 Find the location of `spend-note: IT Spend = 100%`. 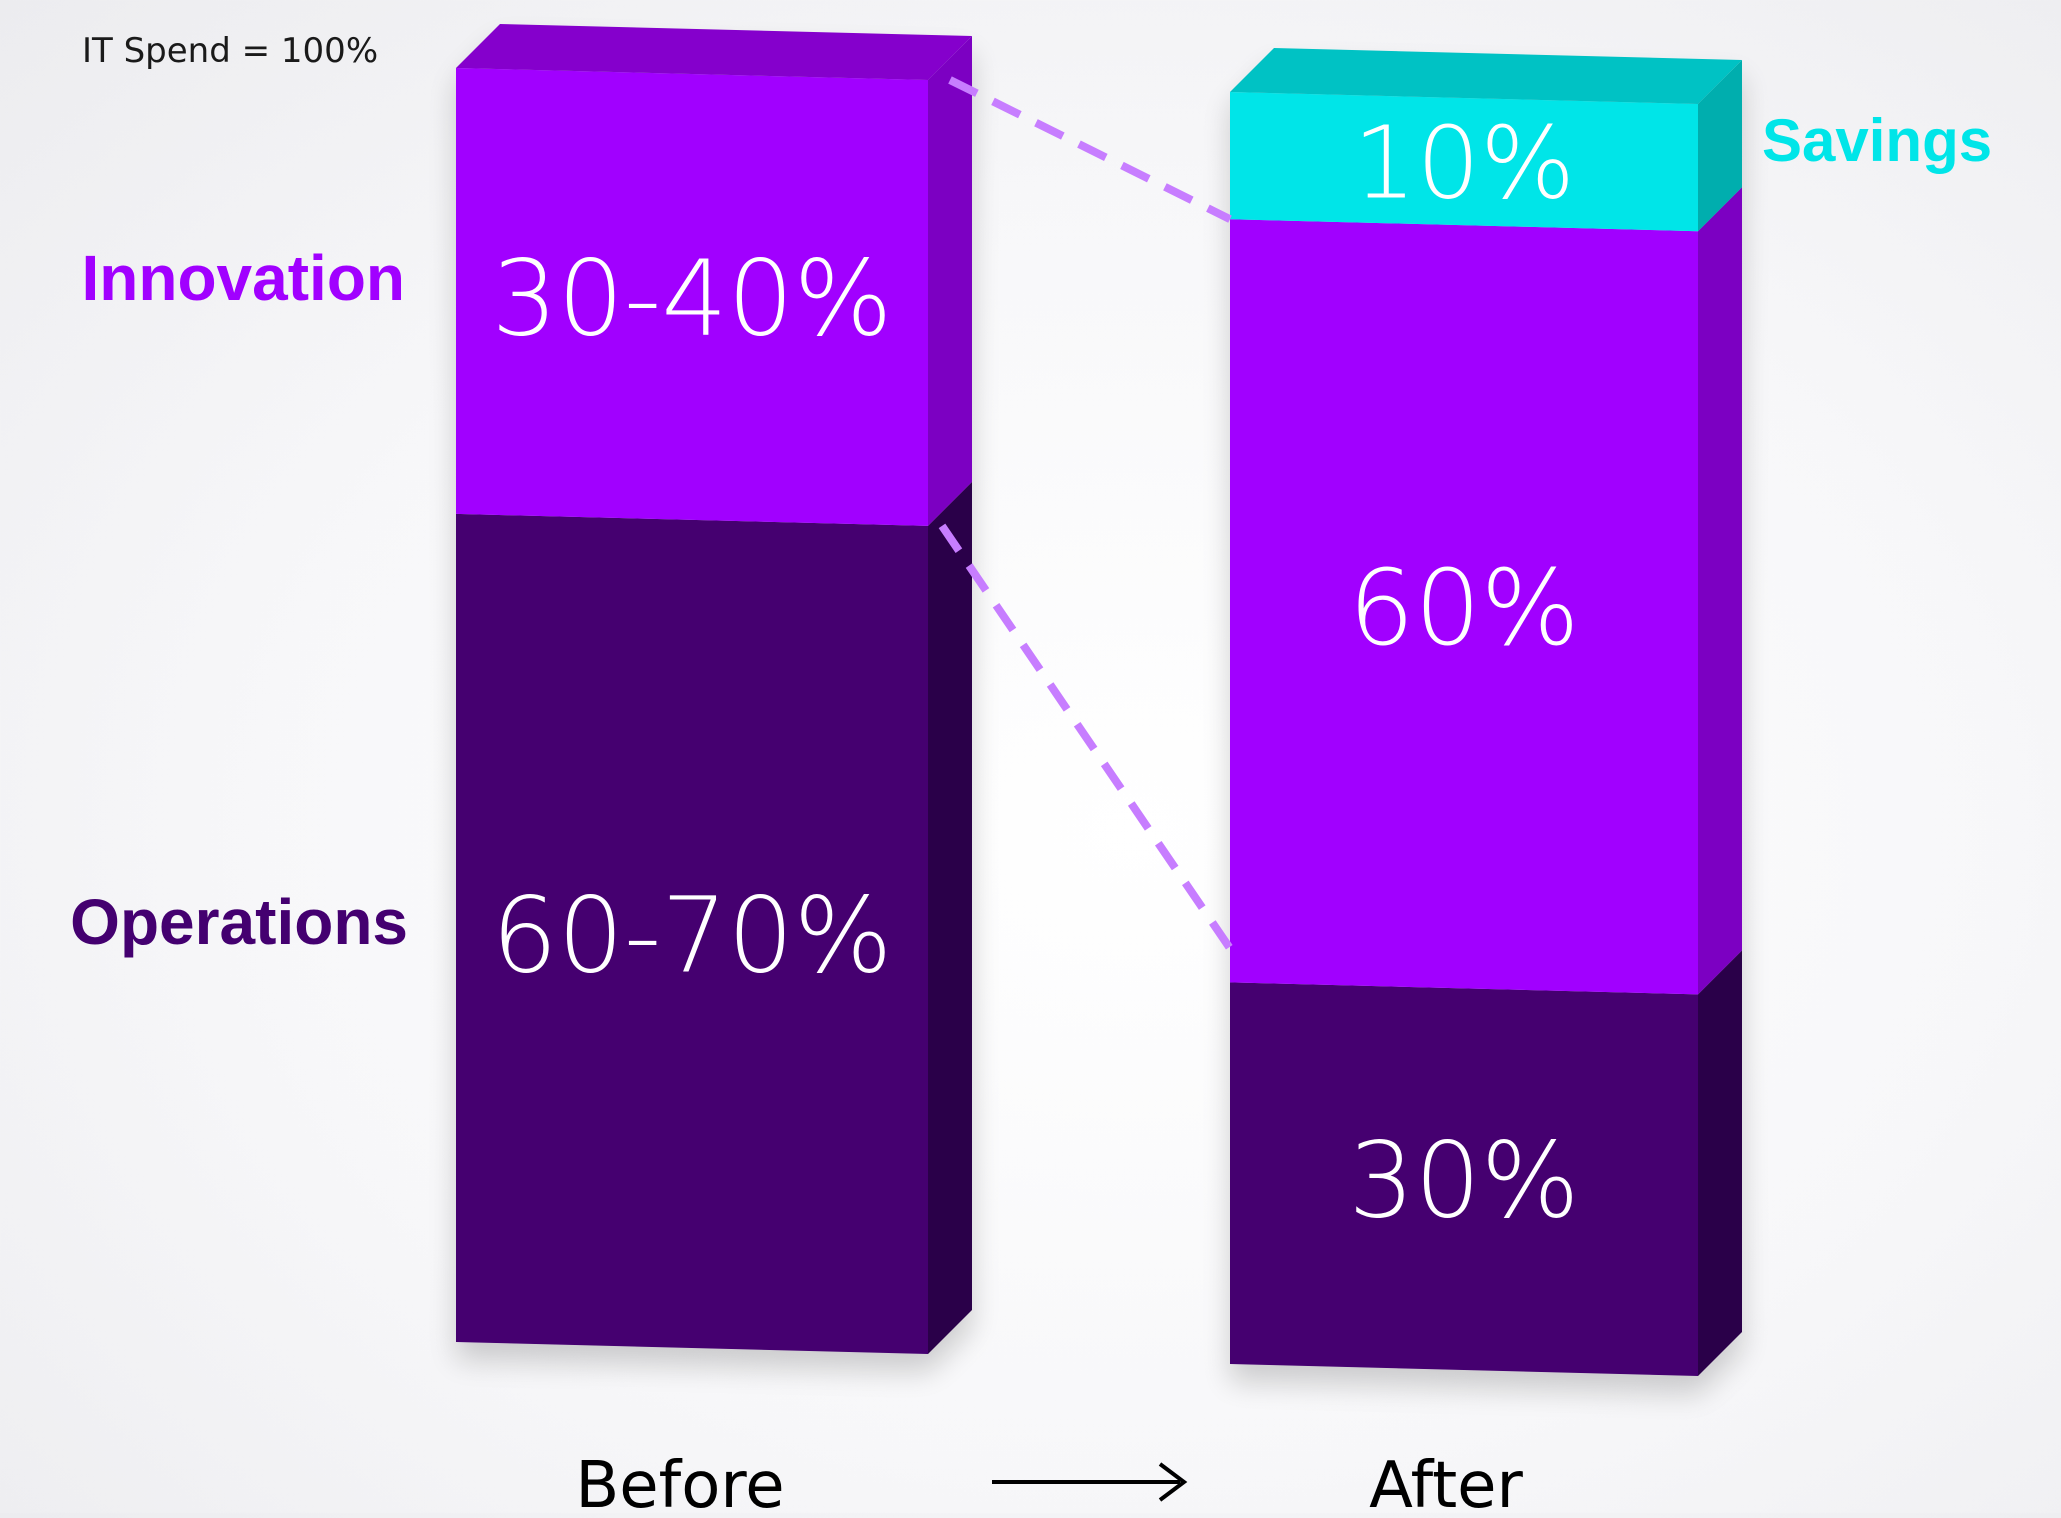

spend-note: IT Spend = 100% is located at coordinates (230, 51).